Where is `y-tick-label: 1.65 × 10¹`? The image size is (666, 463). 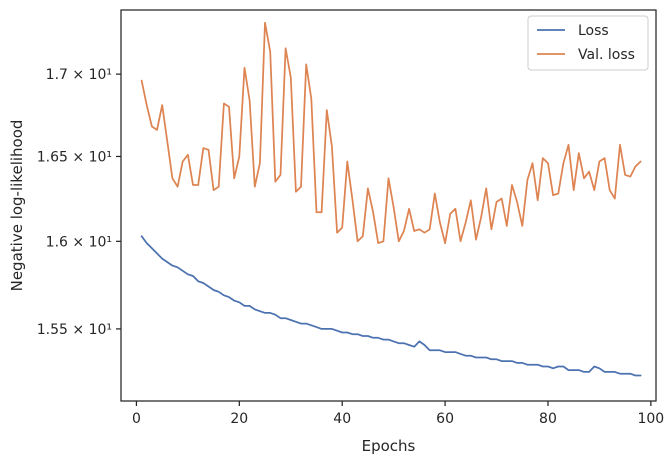 y-tick-label: 1.65 × 10¹ is located at coordinates (74, 157).